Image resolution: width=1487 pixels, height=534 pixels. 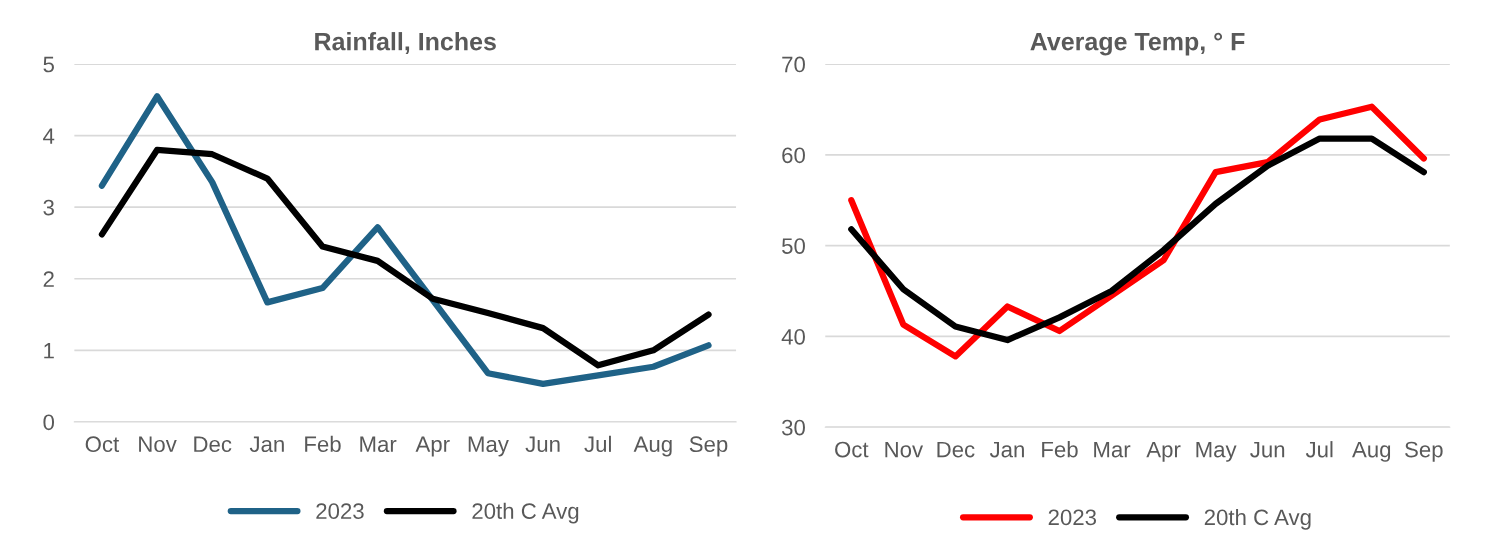 I want to click on y-tick-label: 70, so click(x=793, y=64).